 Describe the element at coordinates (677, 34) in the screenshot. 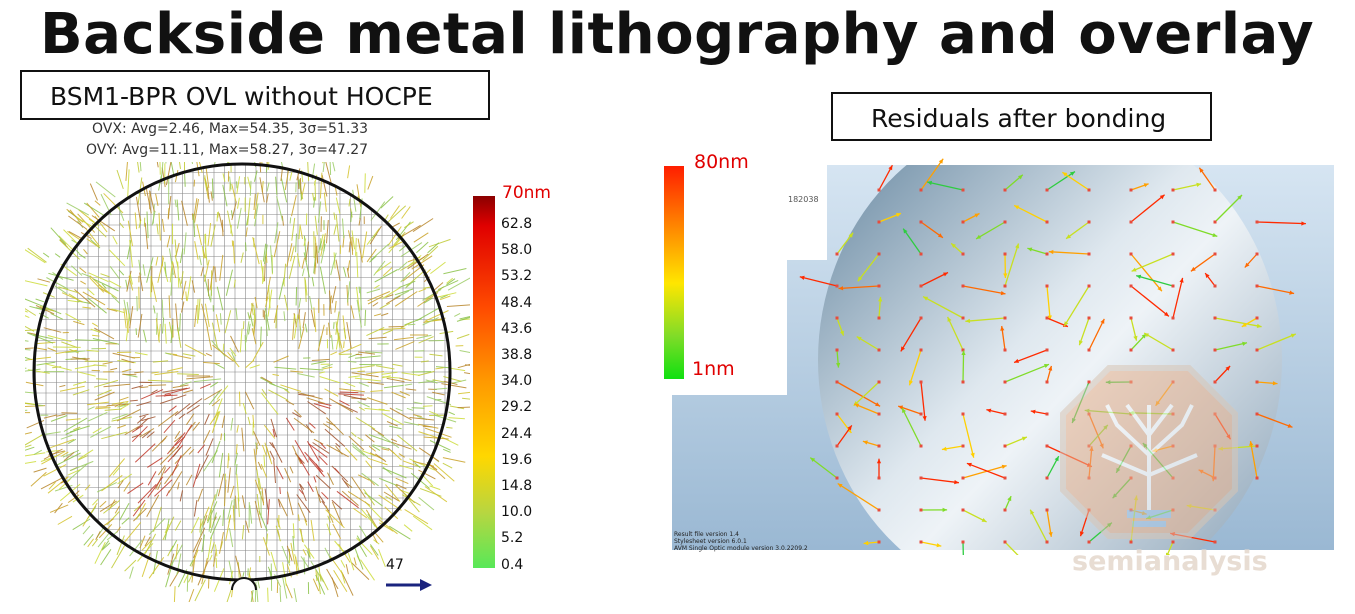

I see `slide-title: Backside metal lithography and overlay` at that location.